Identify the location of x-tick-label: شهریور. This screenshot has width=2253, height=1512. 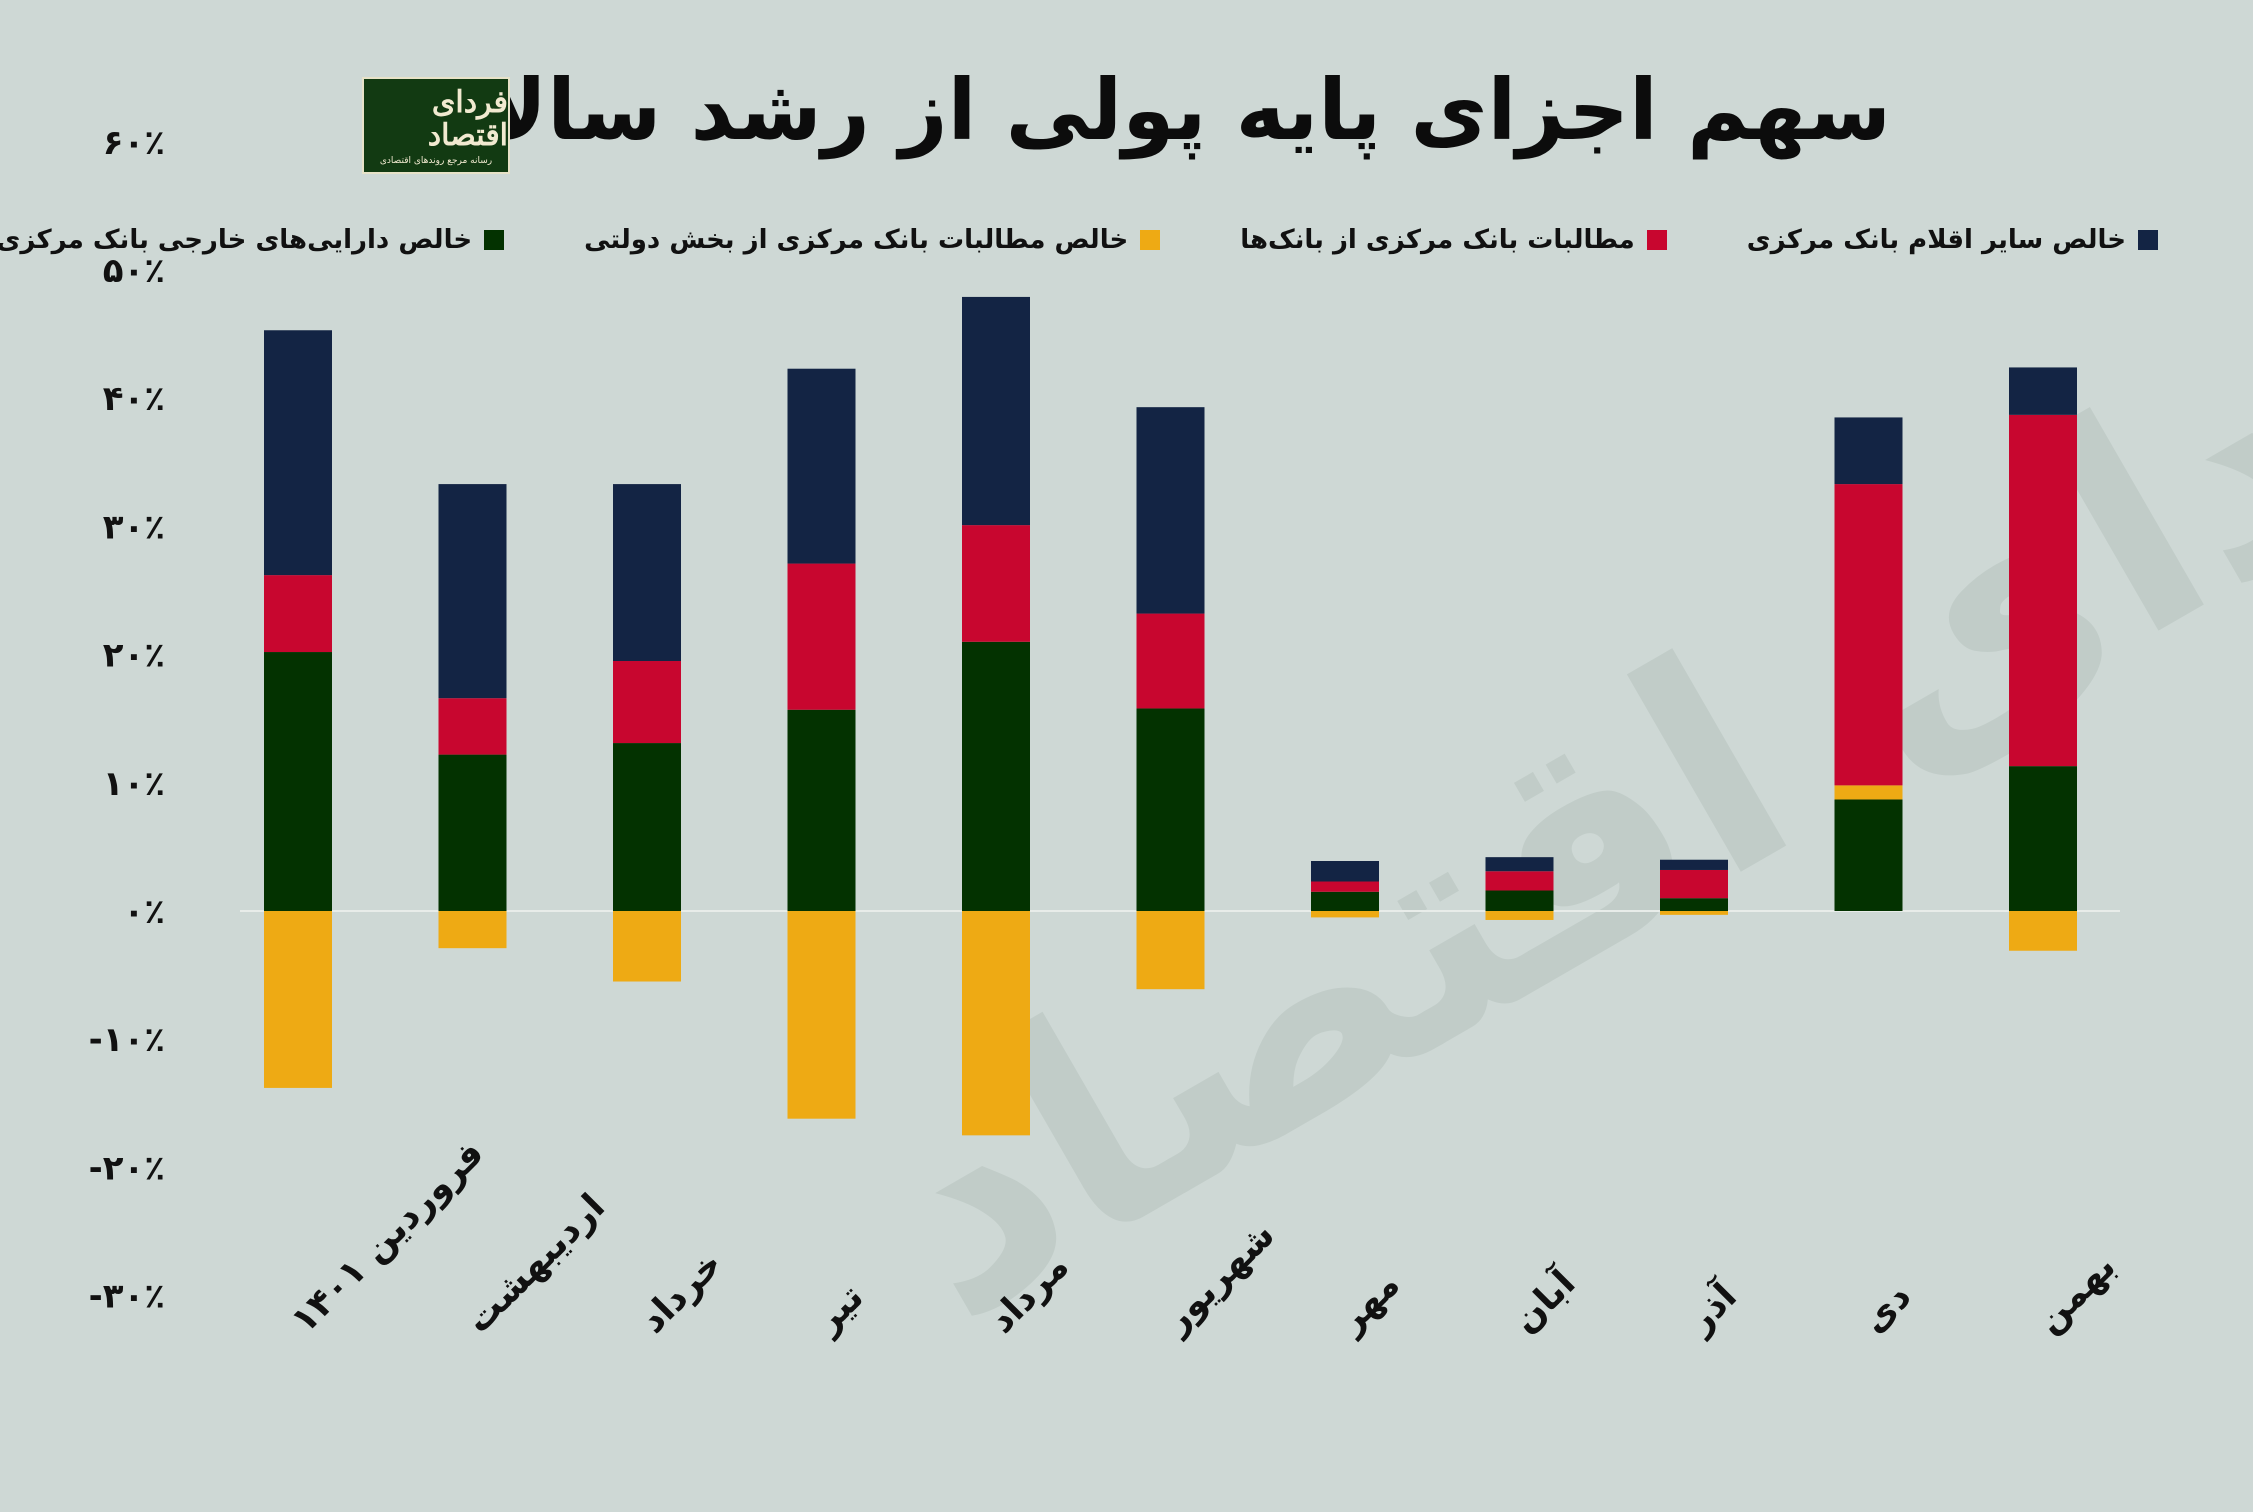
(1218, 1279).